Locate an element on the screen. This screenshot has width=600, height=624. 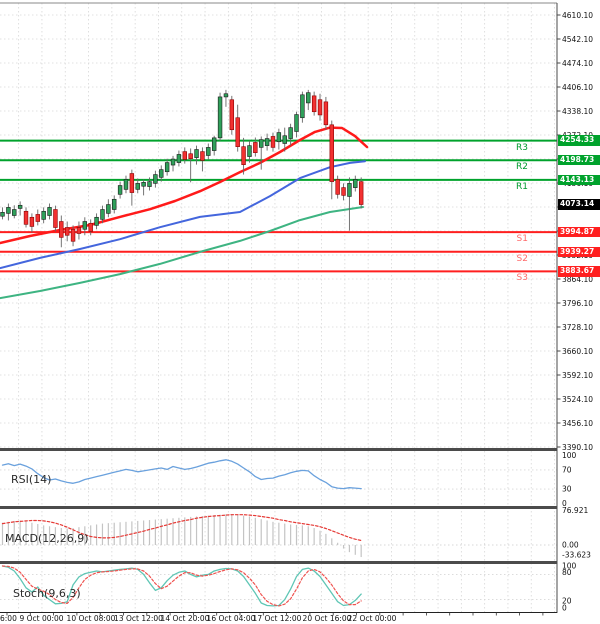
price-tick-label: 3796.10 is located at coordinates (577, 303).